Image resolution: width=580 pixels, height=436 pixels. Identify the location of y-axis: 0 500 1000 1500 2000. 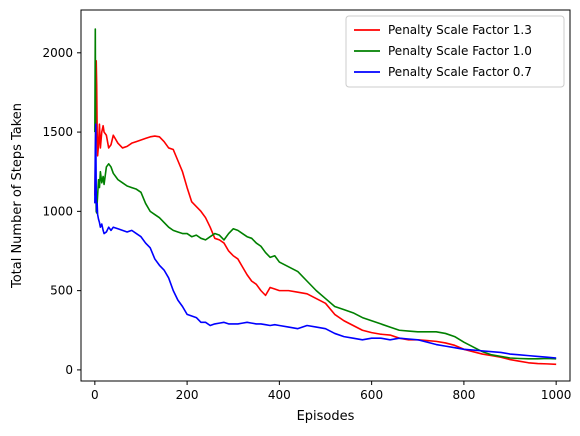
(61, 211).